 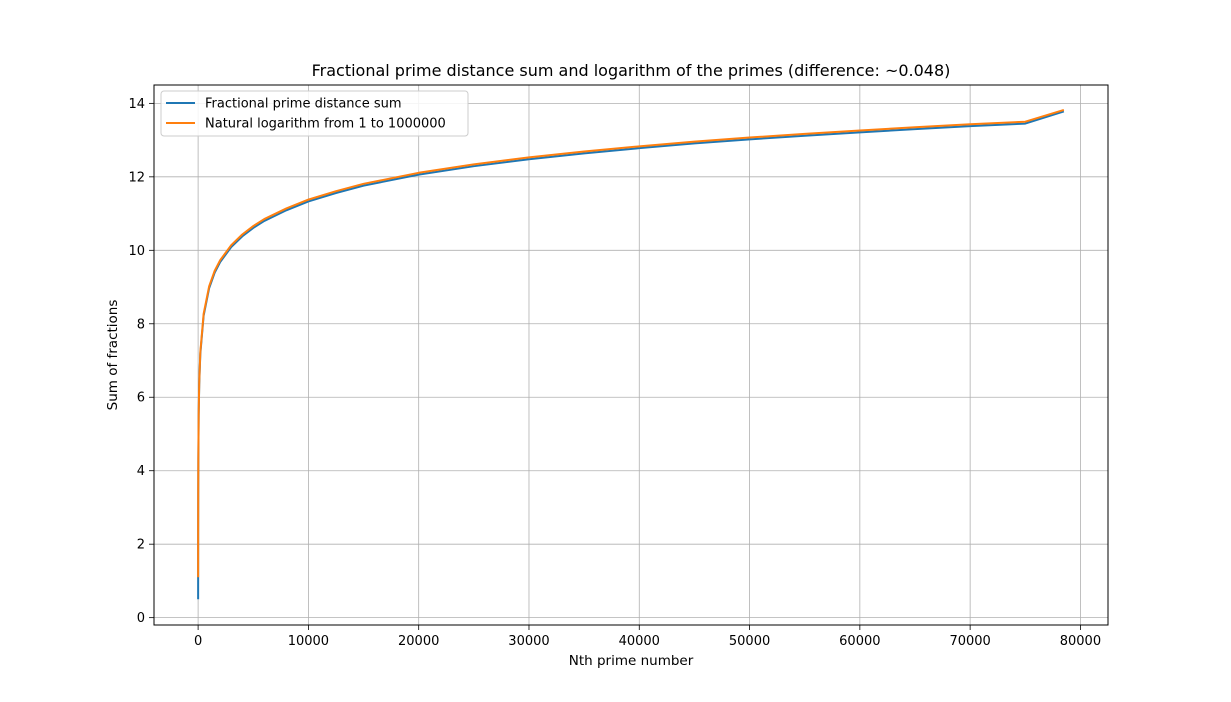 I want to click on y-axis-label: Sum of fractions, so click(x=113, y=355).